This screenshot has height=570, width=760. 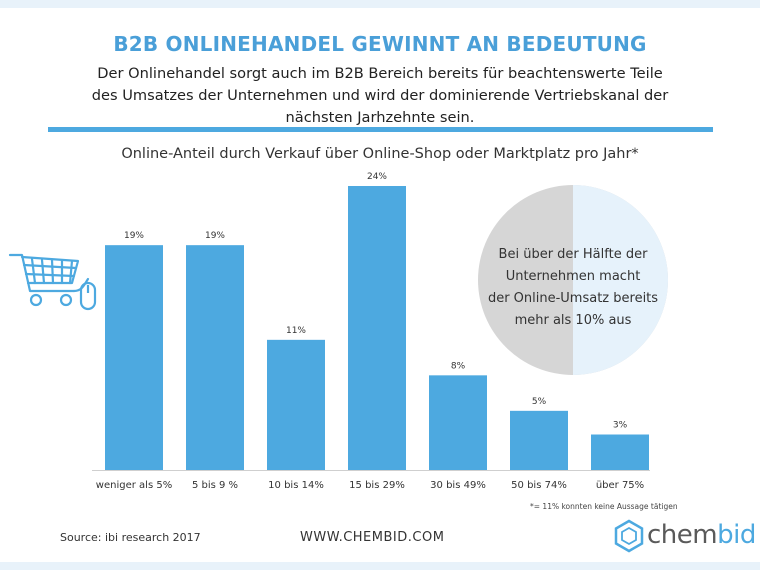 I want to click on source-note: Source: ibi research 2017, so click(x=130, y=537).